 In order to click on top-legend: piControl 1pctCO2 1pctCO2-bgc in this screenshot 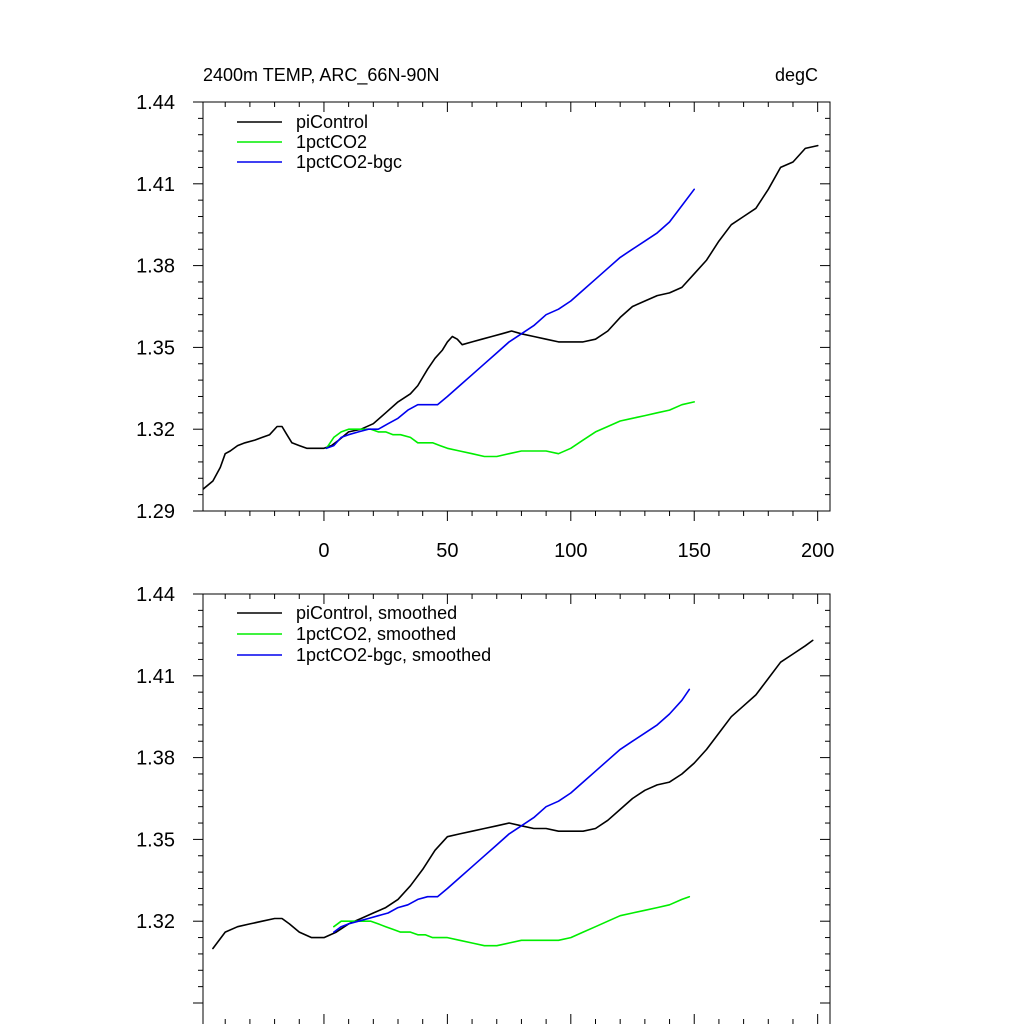, I will do `click(319, 142)`.